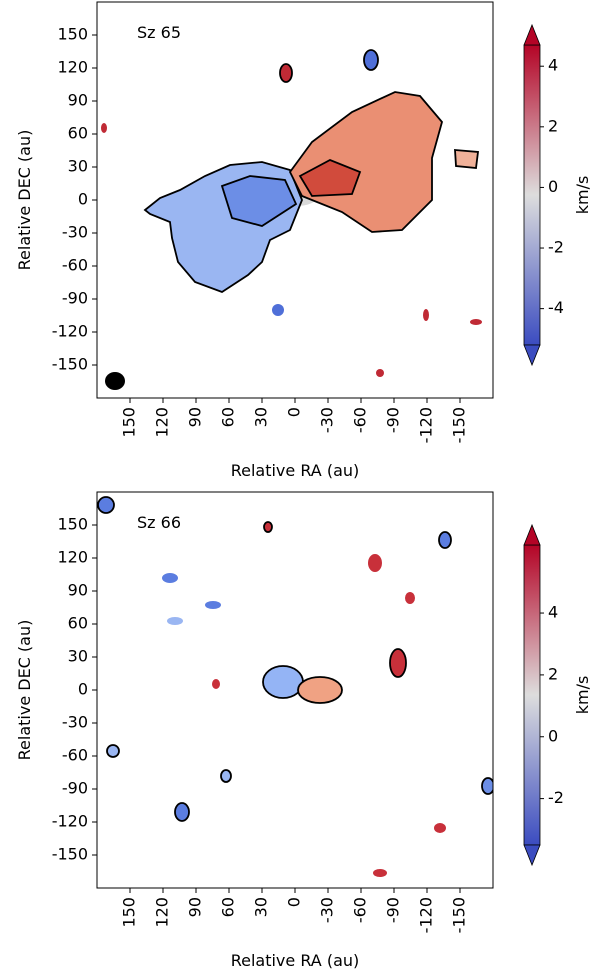 This screenshot has width=606, height=975. Describe the element at coordinates (556, 307) in the screenshot. I see `colorbar-tick-label: -4` at that location.